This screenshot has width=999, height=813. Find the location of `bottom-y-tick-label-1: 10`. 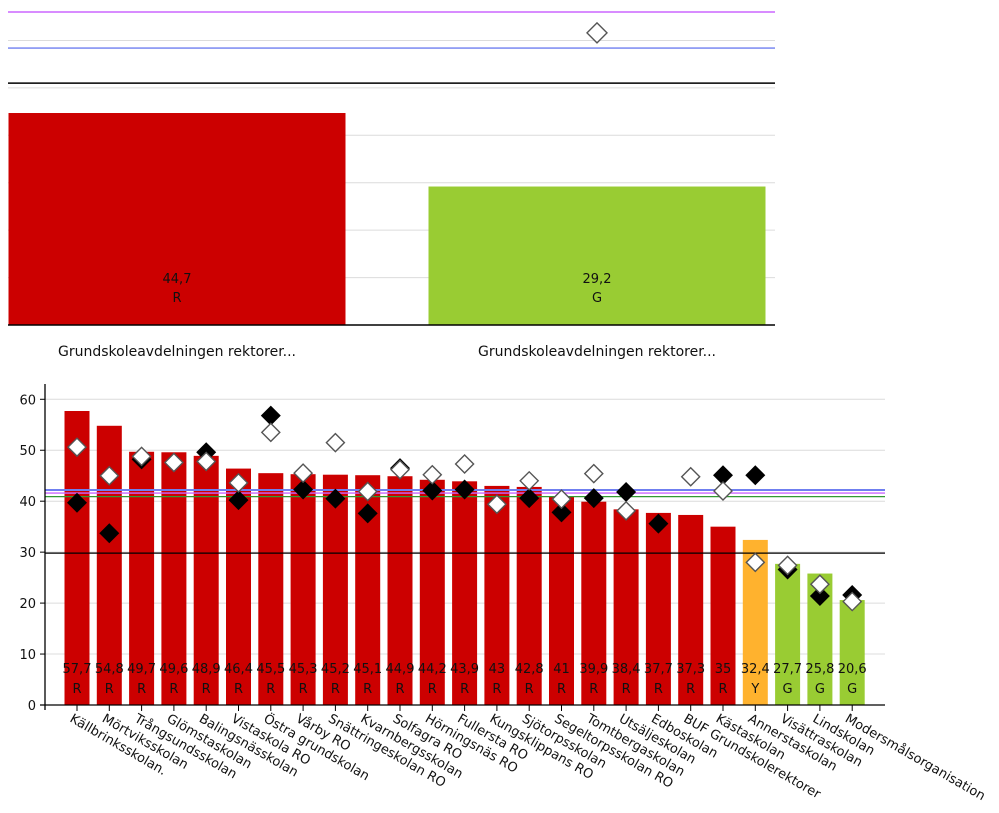

bottom-y-tick-label-1: 10 is located at coordinates (27, 655).